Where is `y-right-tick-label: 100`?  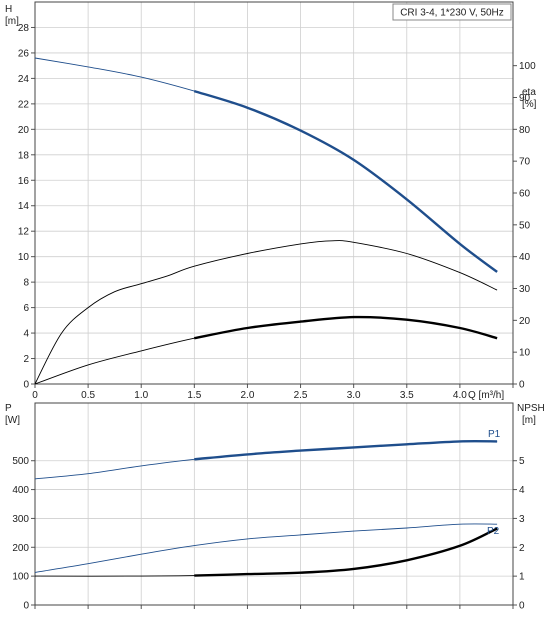
y-right-tick-label: 100 is located at coordinates (527, 66).